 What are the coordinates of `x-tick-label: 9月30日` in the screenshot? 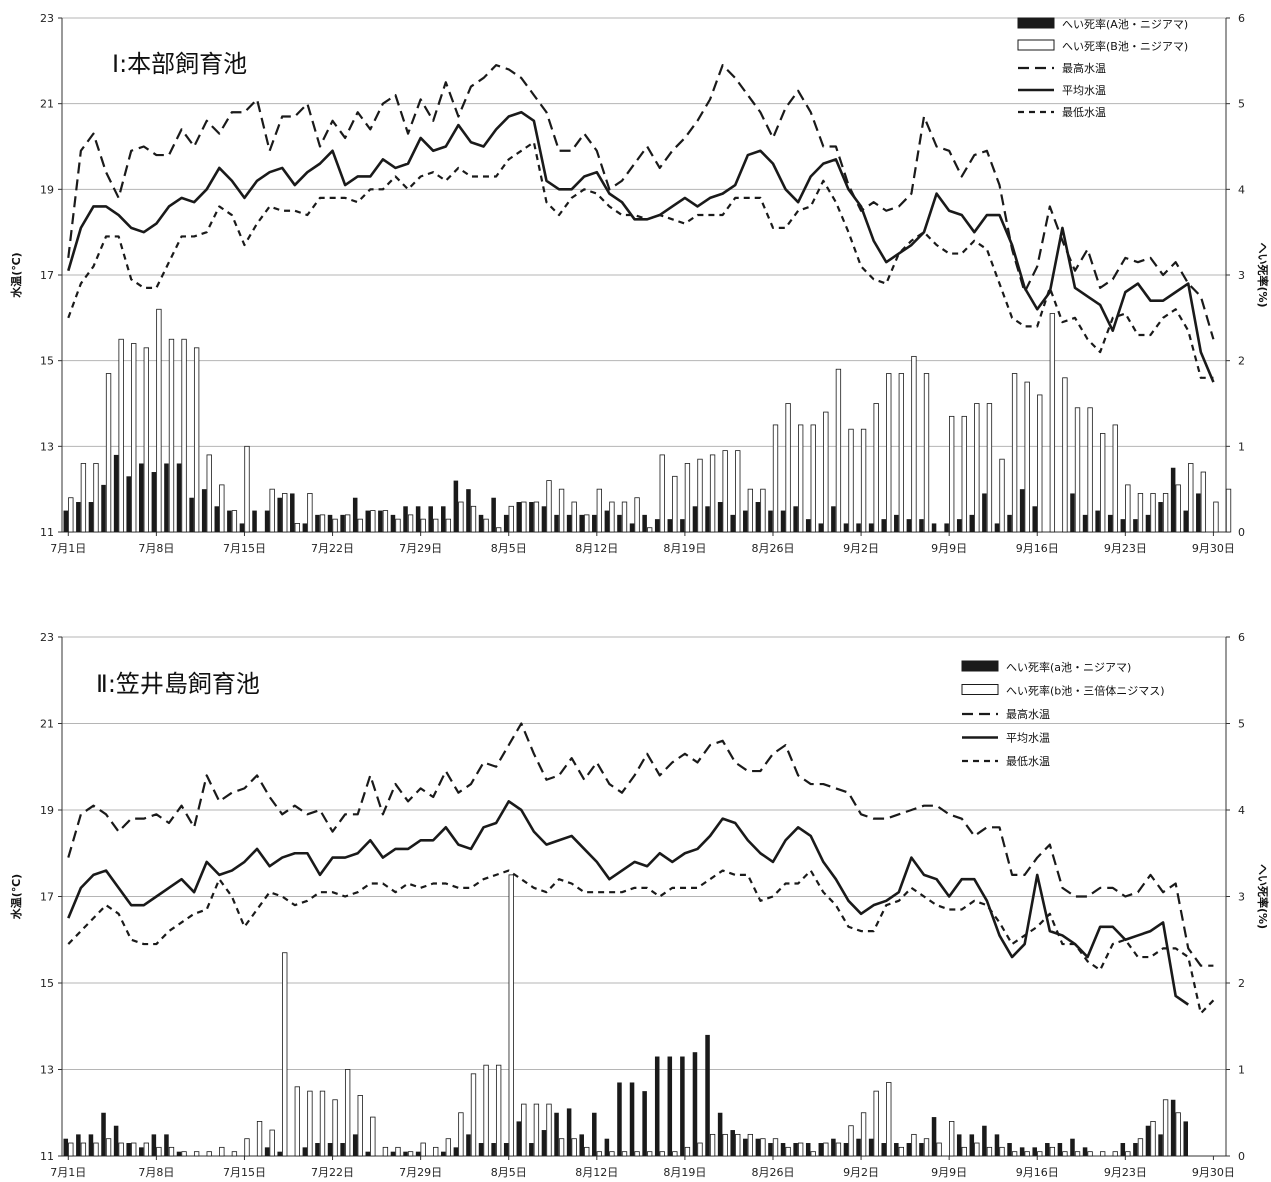 It's located at (1213, 548).